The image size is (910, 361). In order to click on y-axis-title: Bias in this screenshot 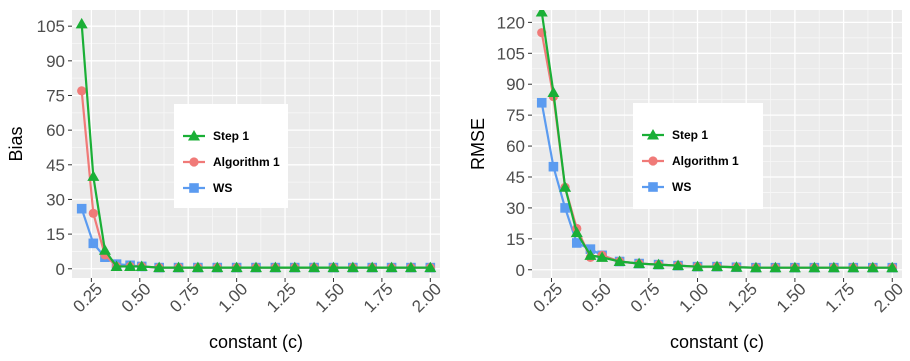, I will do `click(16, 143)`.